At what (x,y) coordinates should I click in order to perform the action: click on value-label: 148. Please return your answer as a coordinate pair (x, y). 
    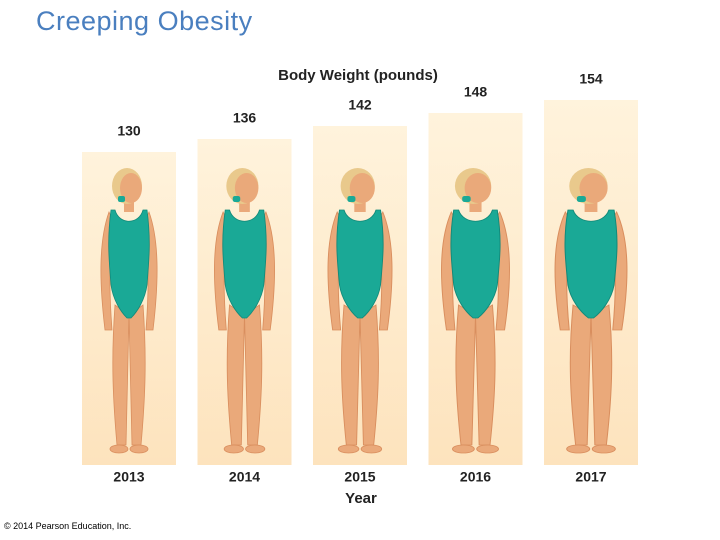
    Looking at the image, I should click on (476, 92).